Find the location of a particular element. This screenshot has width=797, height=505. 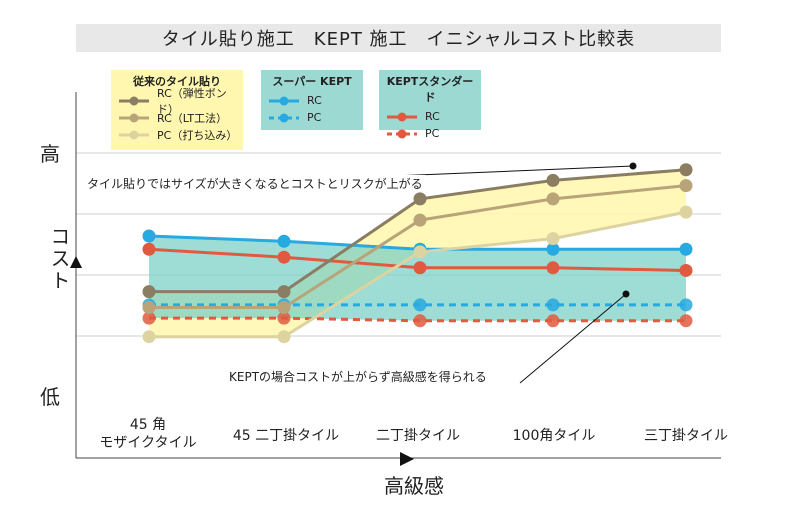

x-tick-label: 45 二丁掛タイル is located at coordinates (286, 436).